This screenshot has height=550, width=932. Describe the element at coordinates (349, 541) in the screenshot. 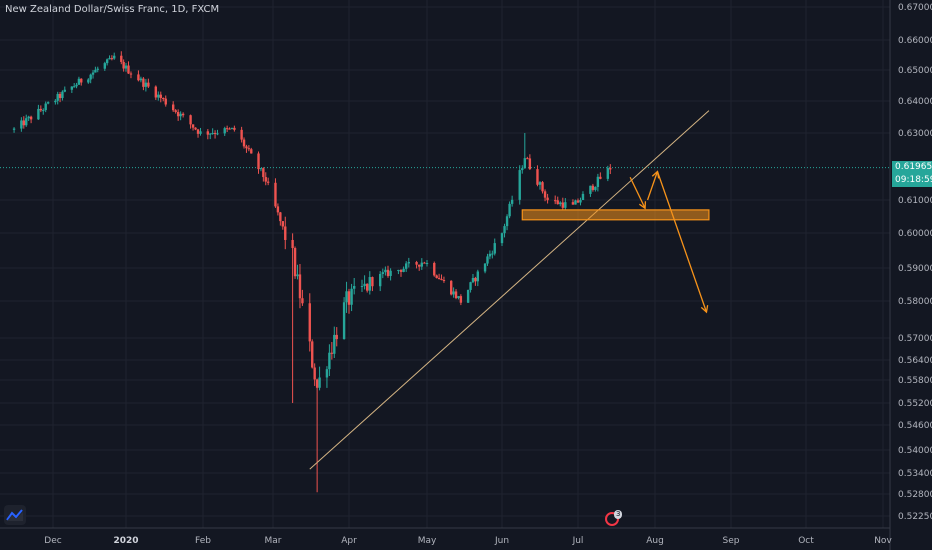

I see `x-tick-label: Apr` at that location.